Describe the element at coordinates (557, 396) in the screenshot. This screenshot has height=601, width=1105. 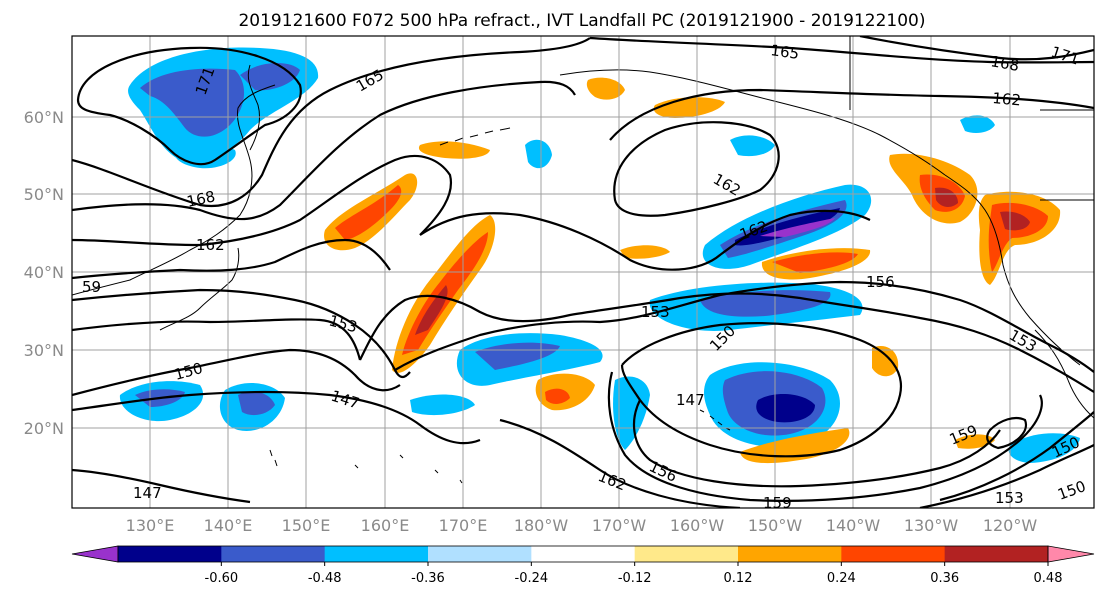
I see `shade-small-5-core` at that location.